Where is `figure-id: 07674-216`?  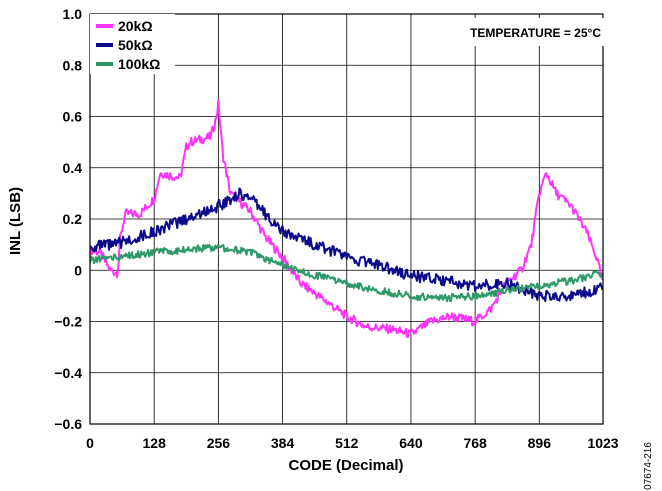
figure-id: 07674-216 is located at coordinates (648, 466).